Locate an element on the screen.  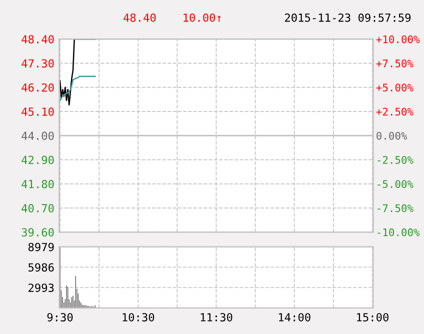
y2-tick-label: +10.00% is located at coordinates (398, 39).